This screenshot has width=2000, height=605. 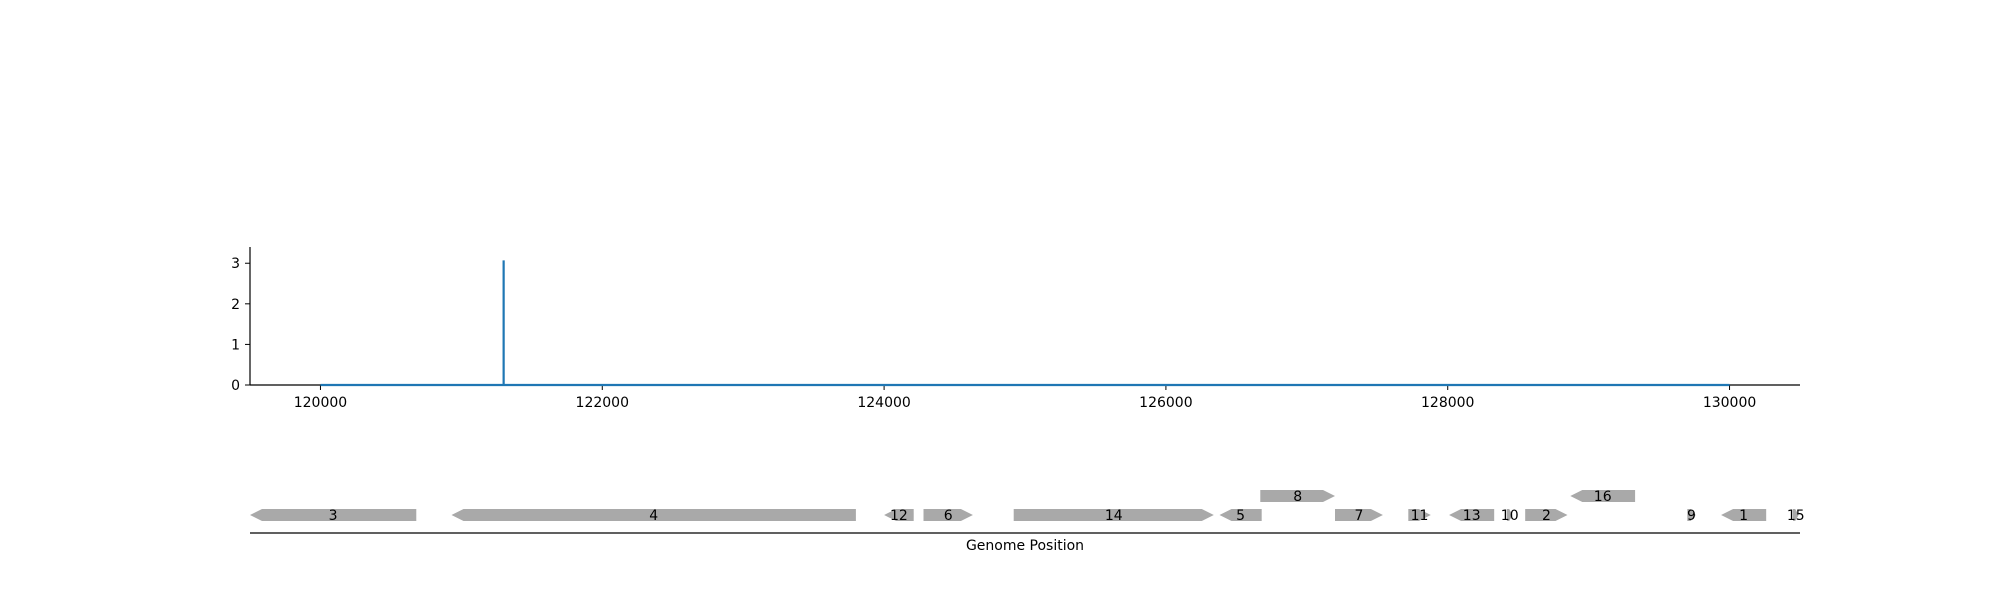 I want to click on gene-label: 13, so click(x=1472, y=516).